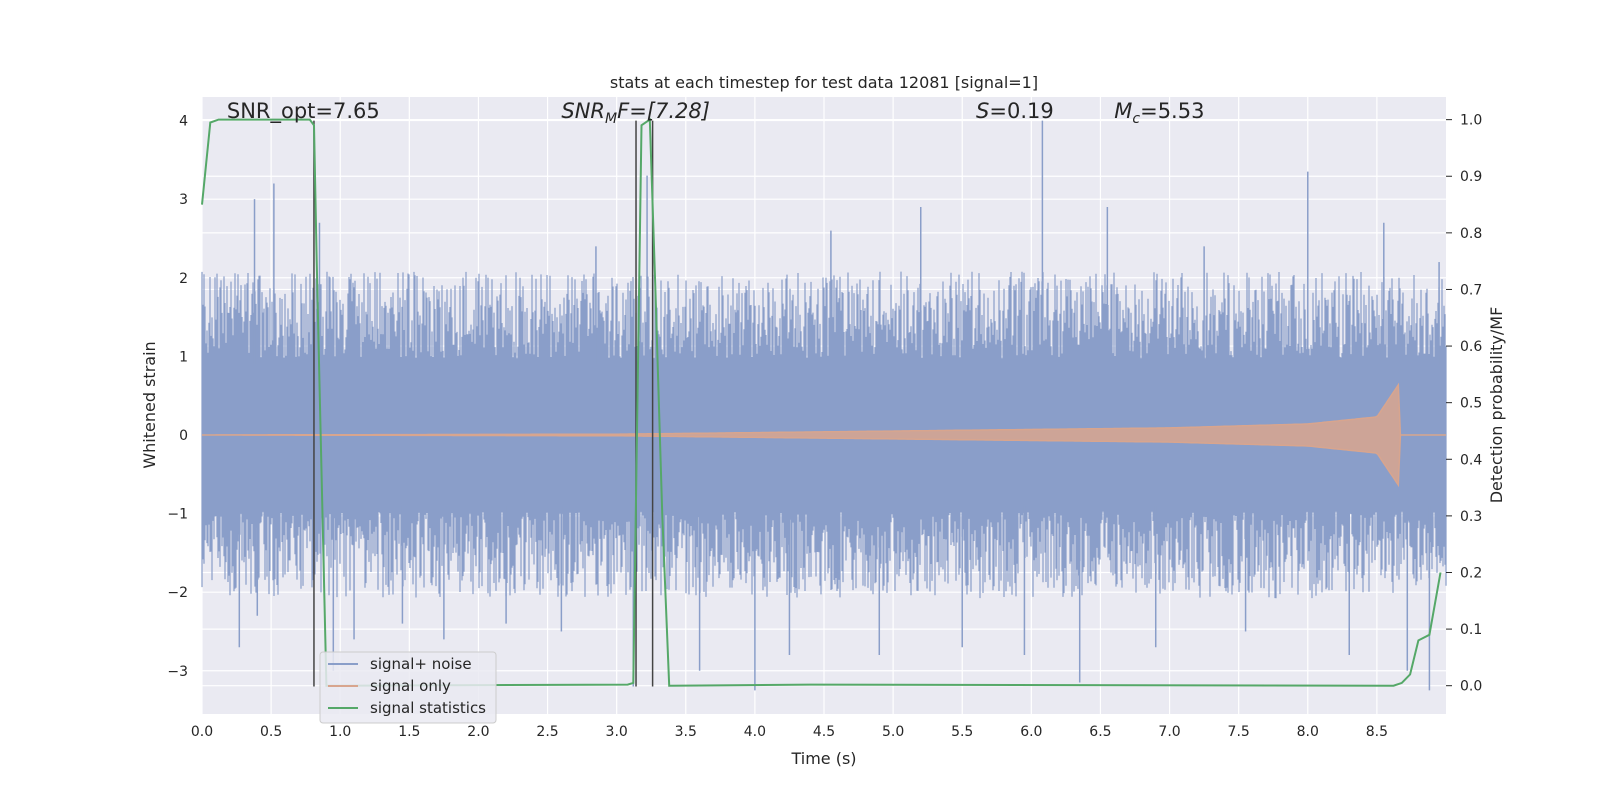  I want to click on y-right-tick-label-6: 0.6, so click(1471, 347).